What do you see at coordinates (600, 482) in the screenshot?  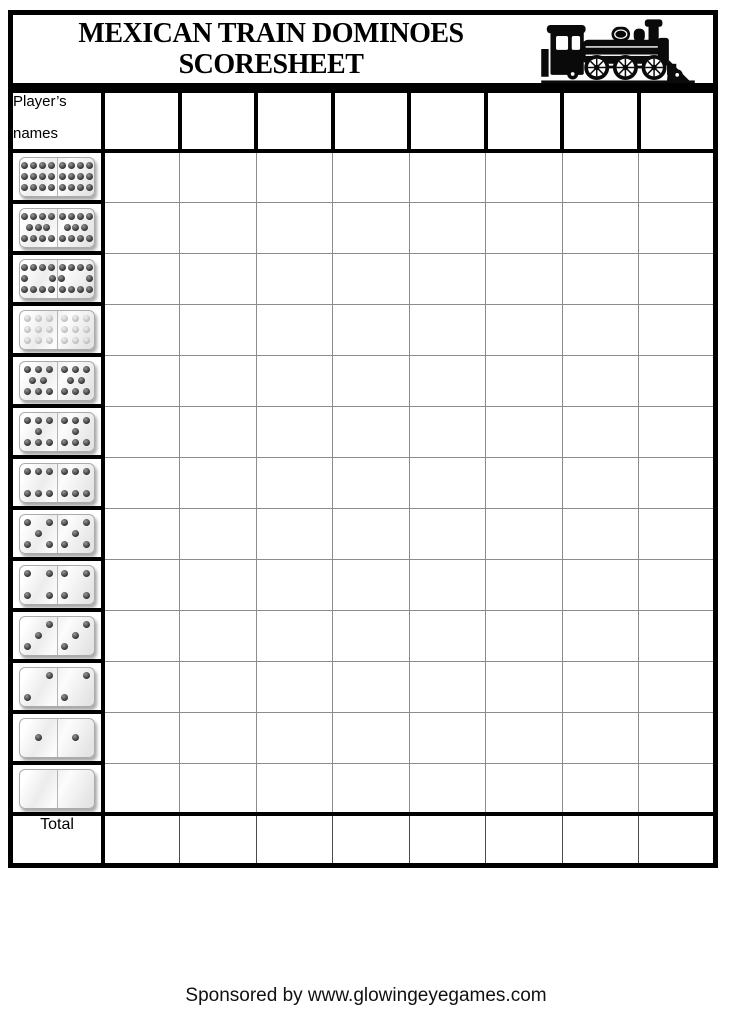 I see `score-cell-6-6-p7` at bounding box center [600, 482].